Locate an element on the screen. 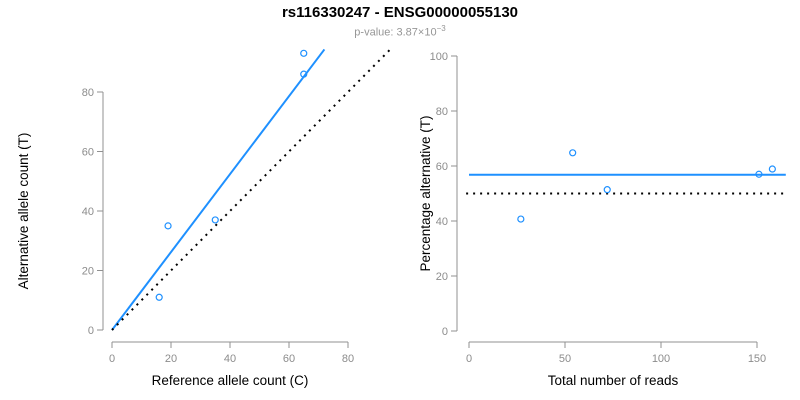 The height and width of the screenshot is (400, 800). x-tick-label: 100 is located at coordinates (661, 359).